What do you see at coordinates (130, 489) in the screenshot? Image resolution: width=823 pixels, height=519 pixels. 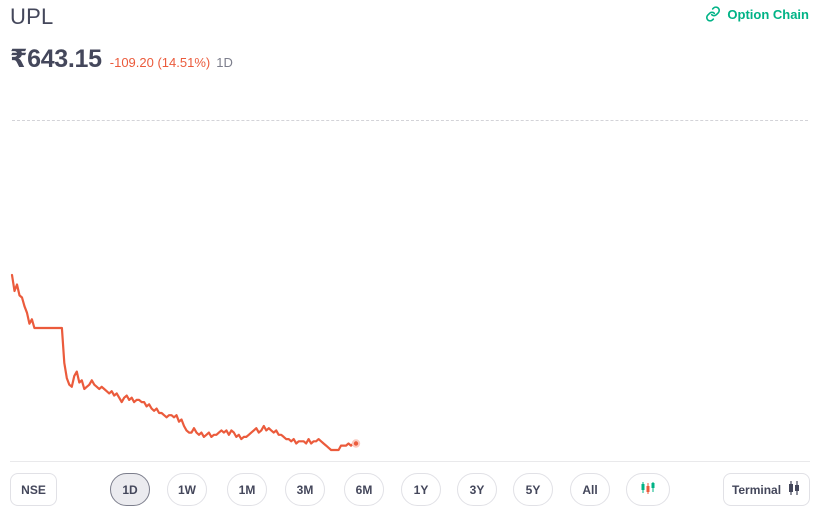 I see `range-button-1d: 1D` at bounding box center [130, 489].